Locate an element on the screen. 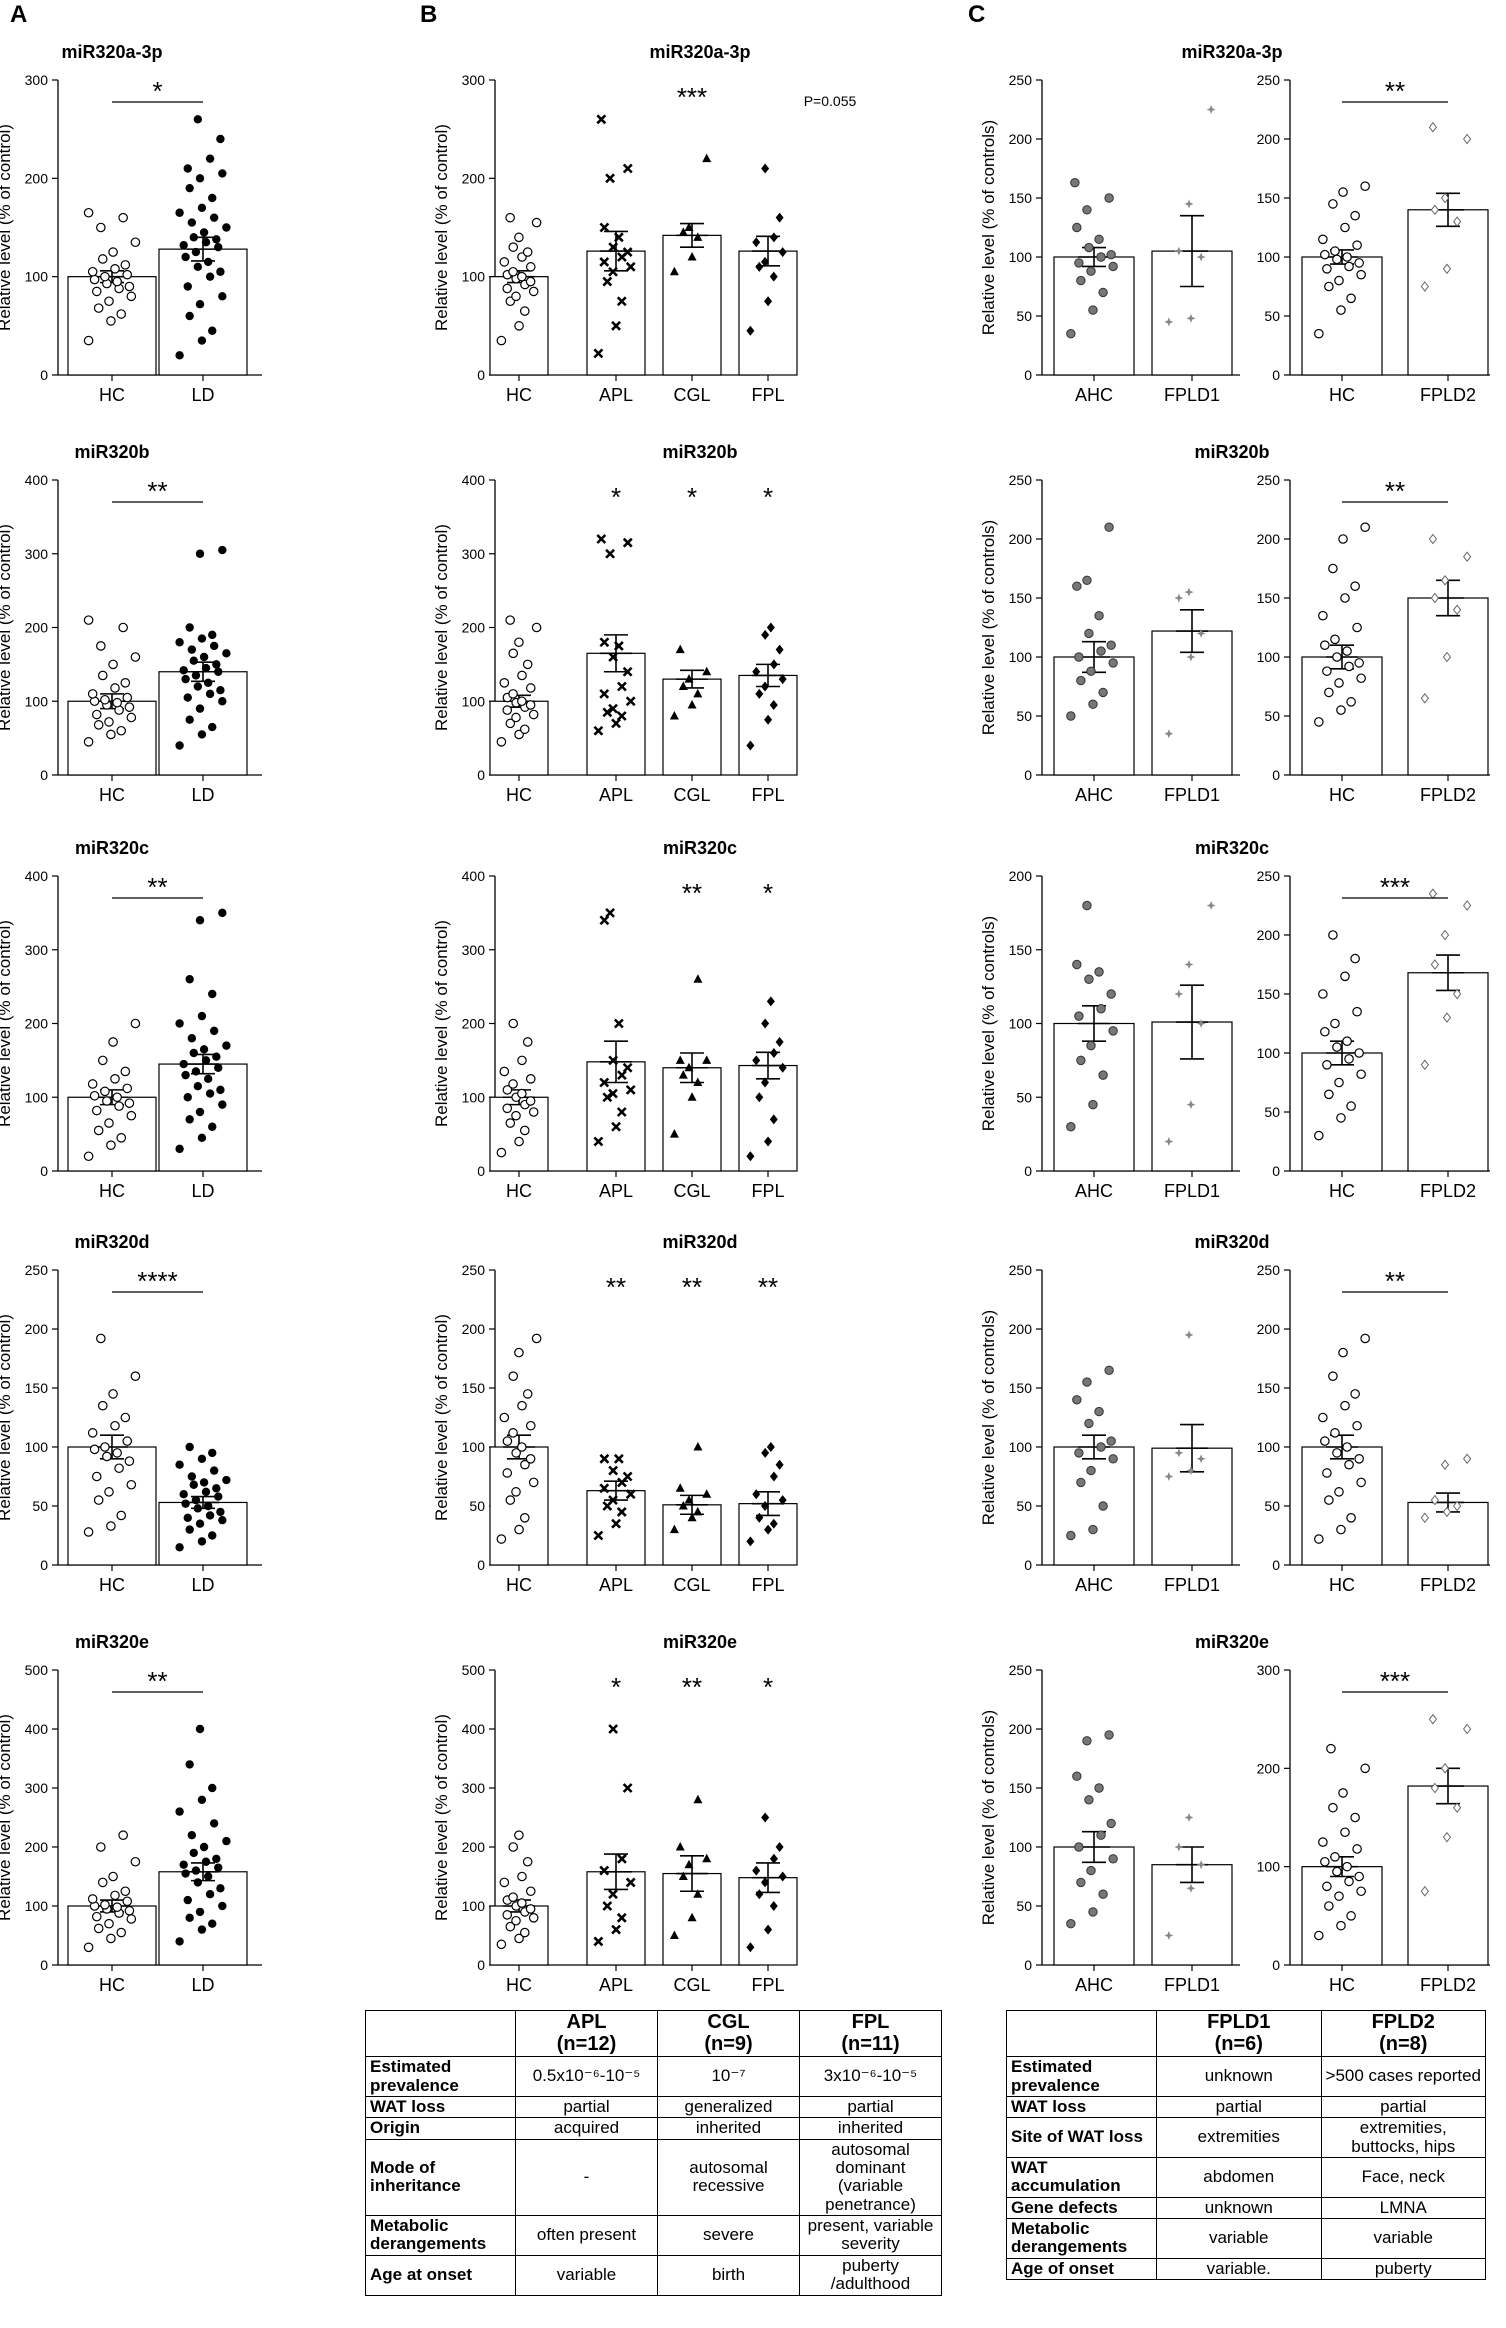 Image resolution: width=1506 pixels, height=2328 pixels. chart-B5-point-APL-8-strokes is located at coordinates (627, 1788).